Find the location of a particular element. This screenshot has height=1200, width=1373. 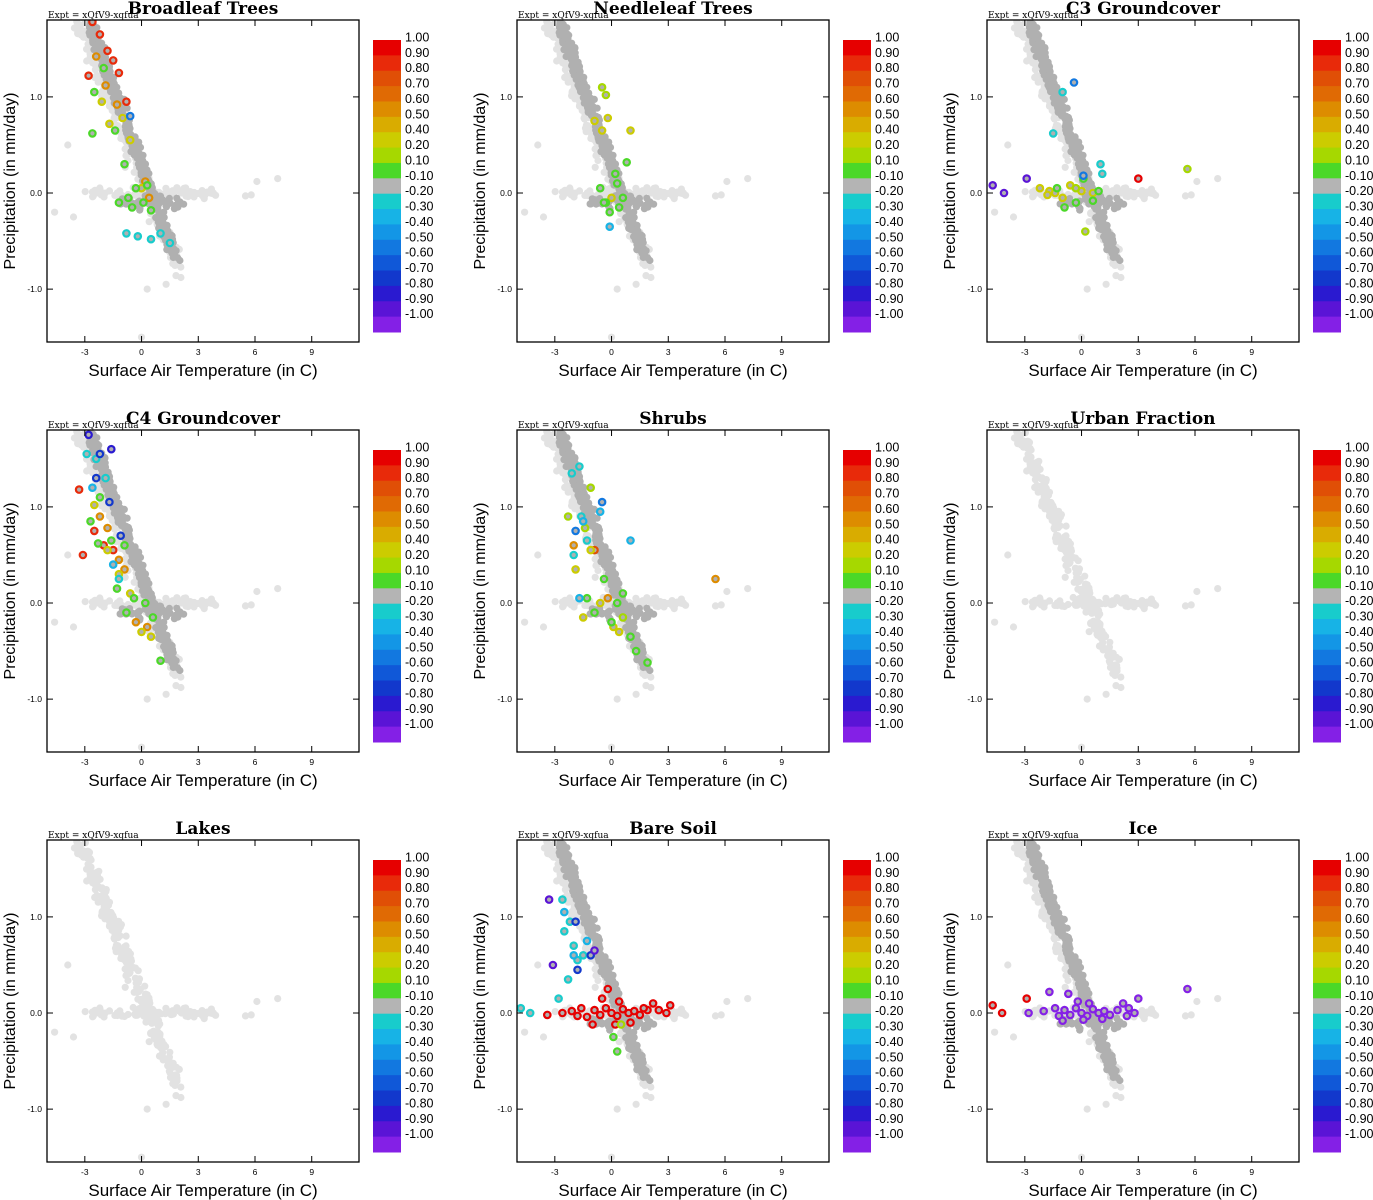

y-tick-label: 1.0 is located at coordinates (36, 507).